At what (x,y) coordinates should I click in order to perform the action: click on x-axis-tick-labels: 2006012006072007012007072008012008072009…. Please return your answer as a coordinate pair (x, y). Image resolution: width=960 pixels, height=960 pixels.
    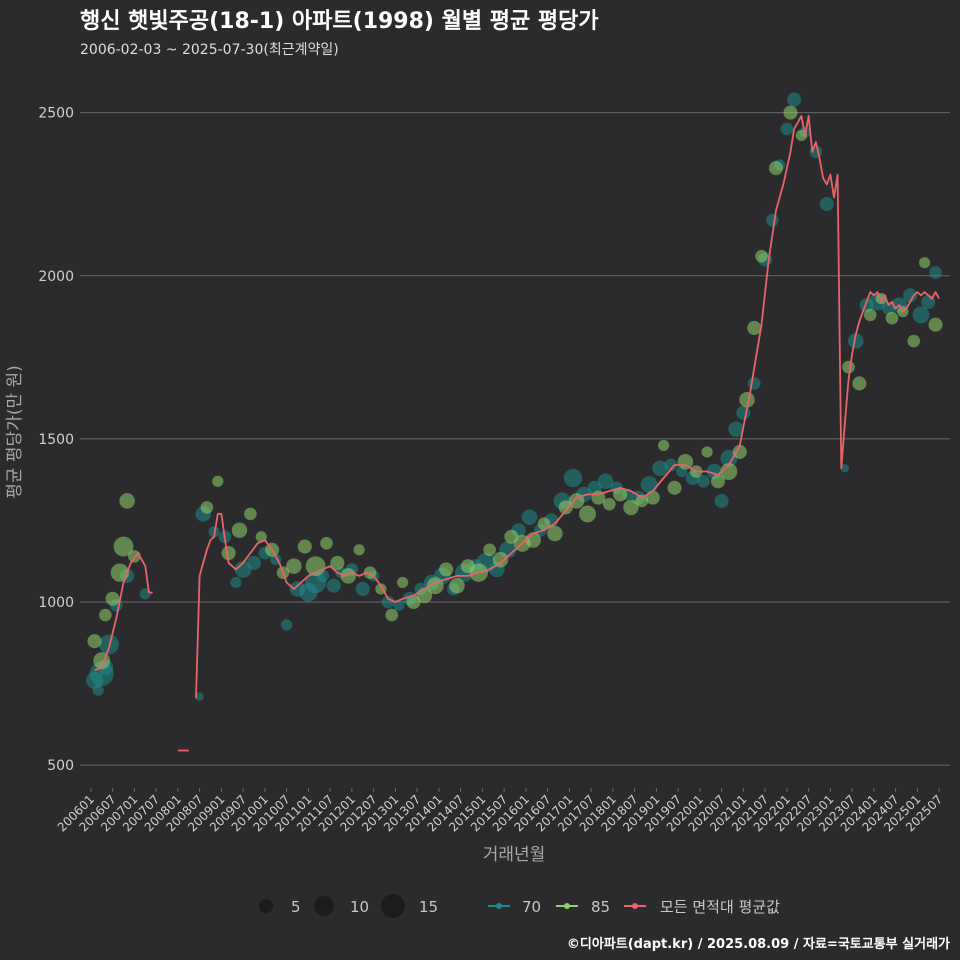
    Looking at the image, I should click on (500, 811).